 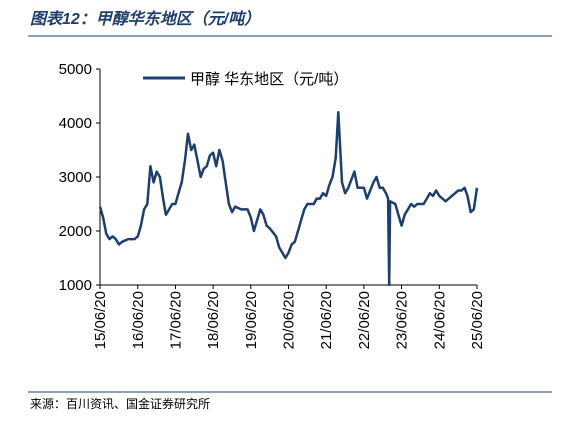 I want to click on x-tick-label: 25/06/20, so click(x=477, y=320).